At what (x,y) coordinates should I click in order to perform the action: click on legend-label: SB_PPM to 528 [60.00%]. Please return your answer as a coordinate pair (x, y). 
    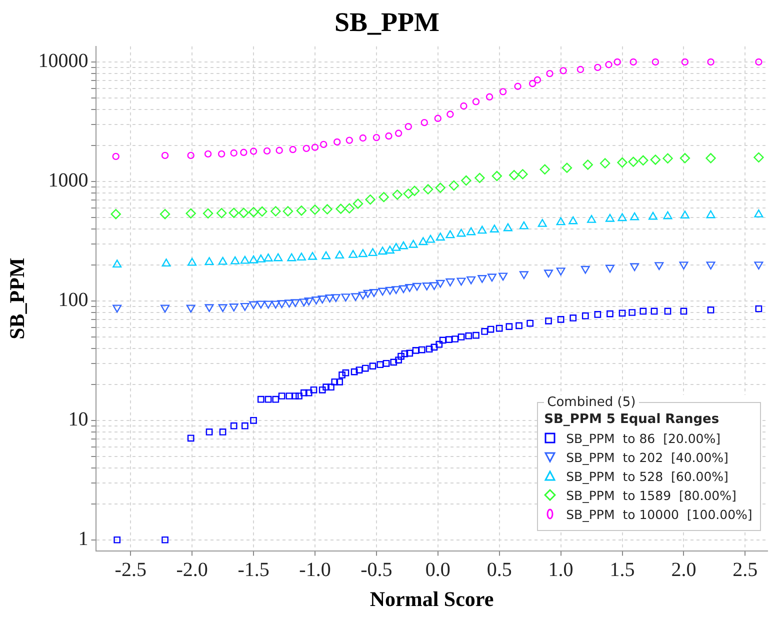
    Looking at the image, I should click on (647, 476).